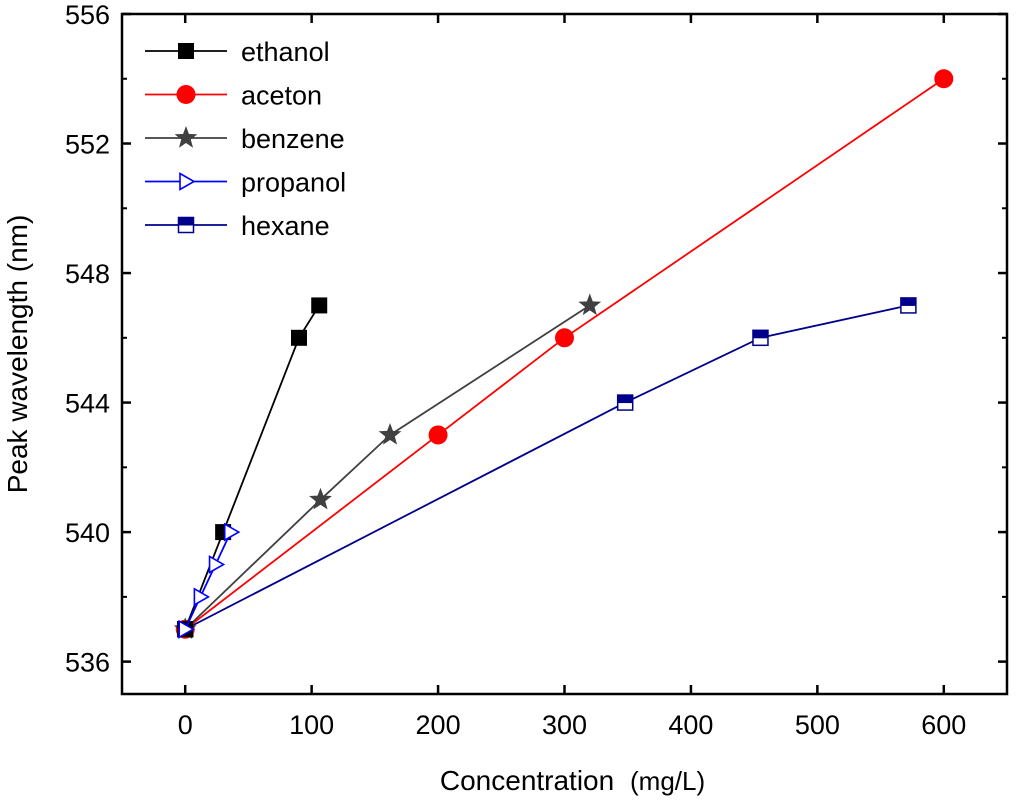 The width and height of the screenshot is (1024, 803). I want to click on legend-entry-aceton: aceton, so click(233, 96).